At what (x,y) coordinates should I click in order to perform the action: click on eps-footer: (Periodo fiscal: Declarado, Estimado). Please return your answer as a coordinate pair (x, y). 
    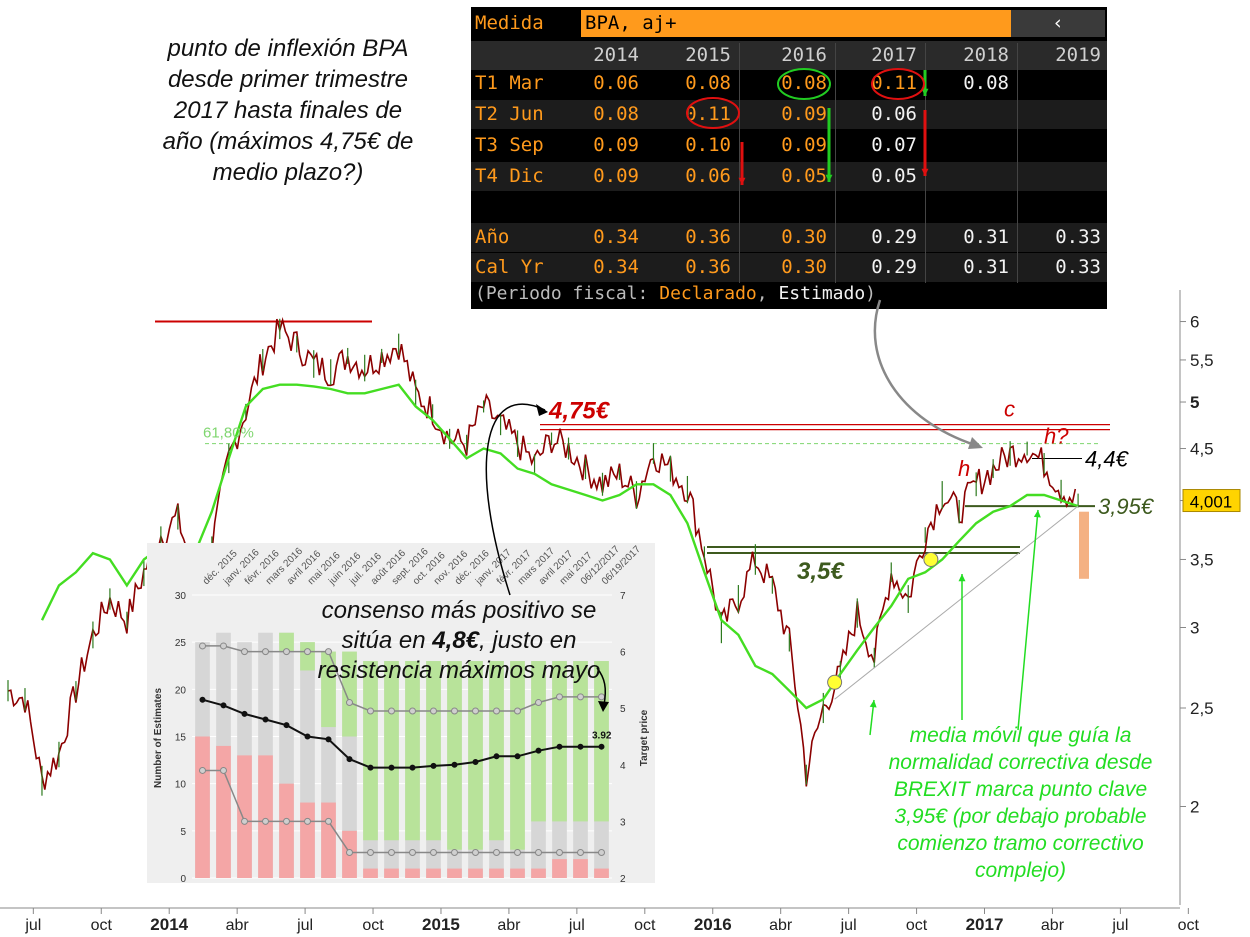
    Looking at the image, I should click on (675, 293).